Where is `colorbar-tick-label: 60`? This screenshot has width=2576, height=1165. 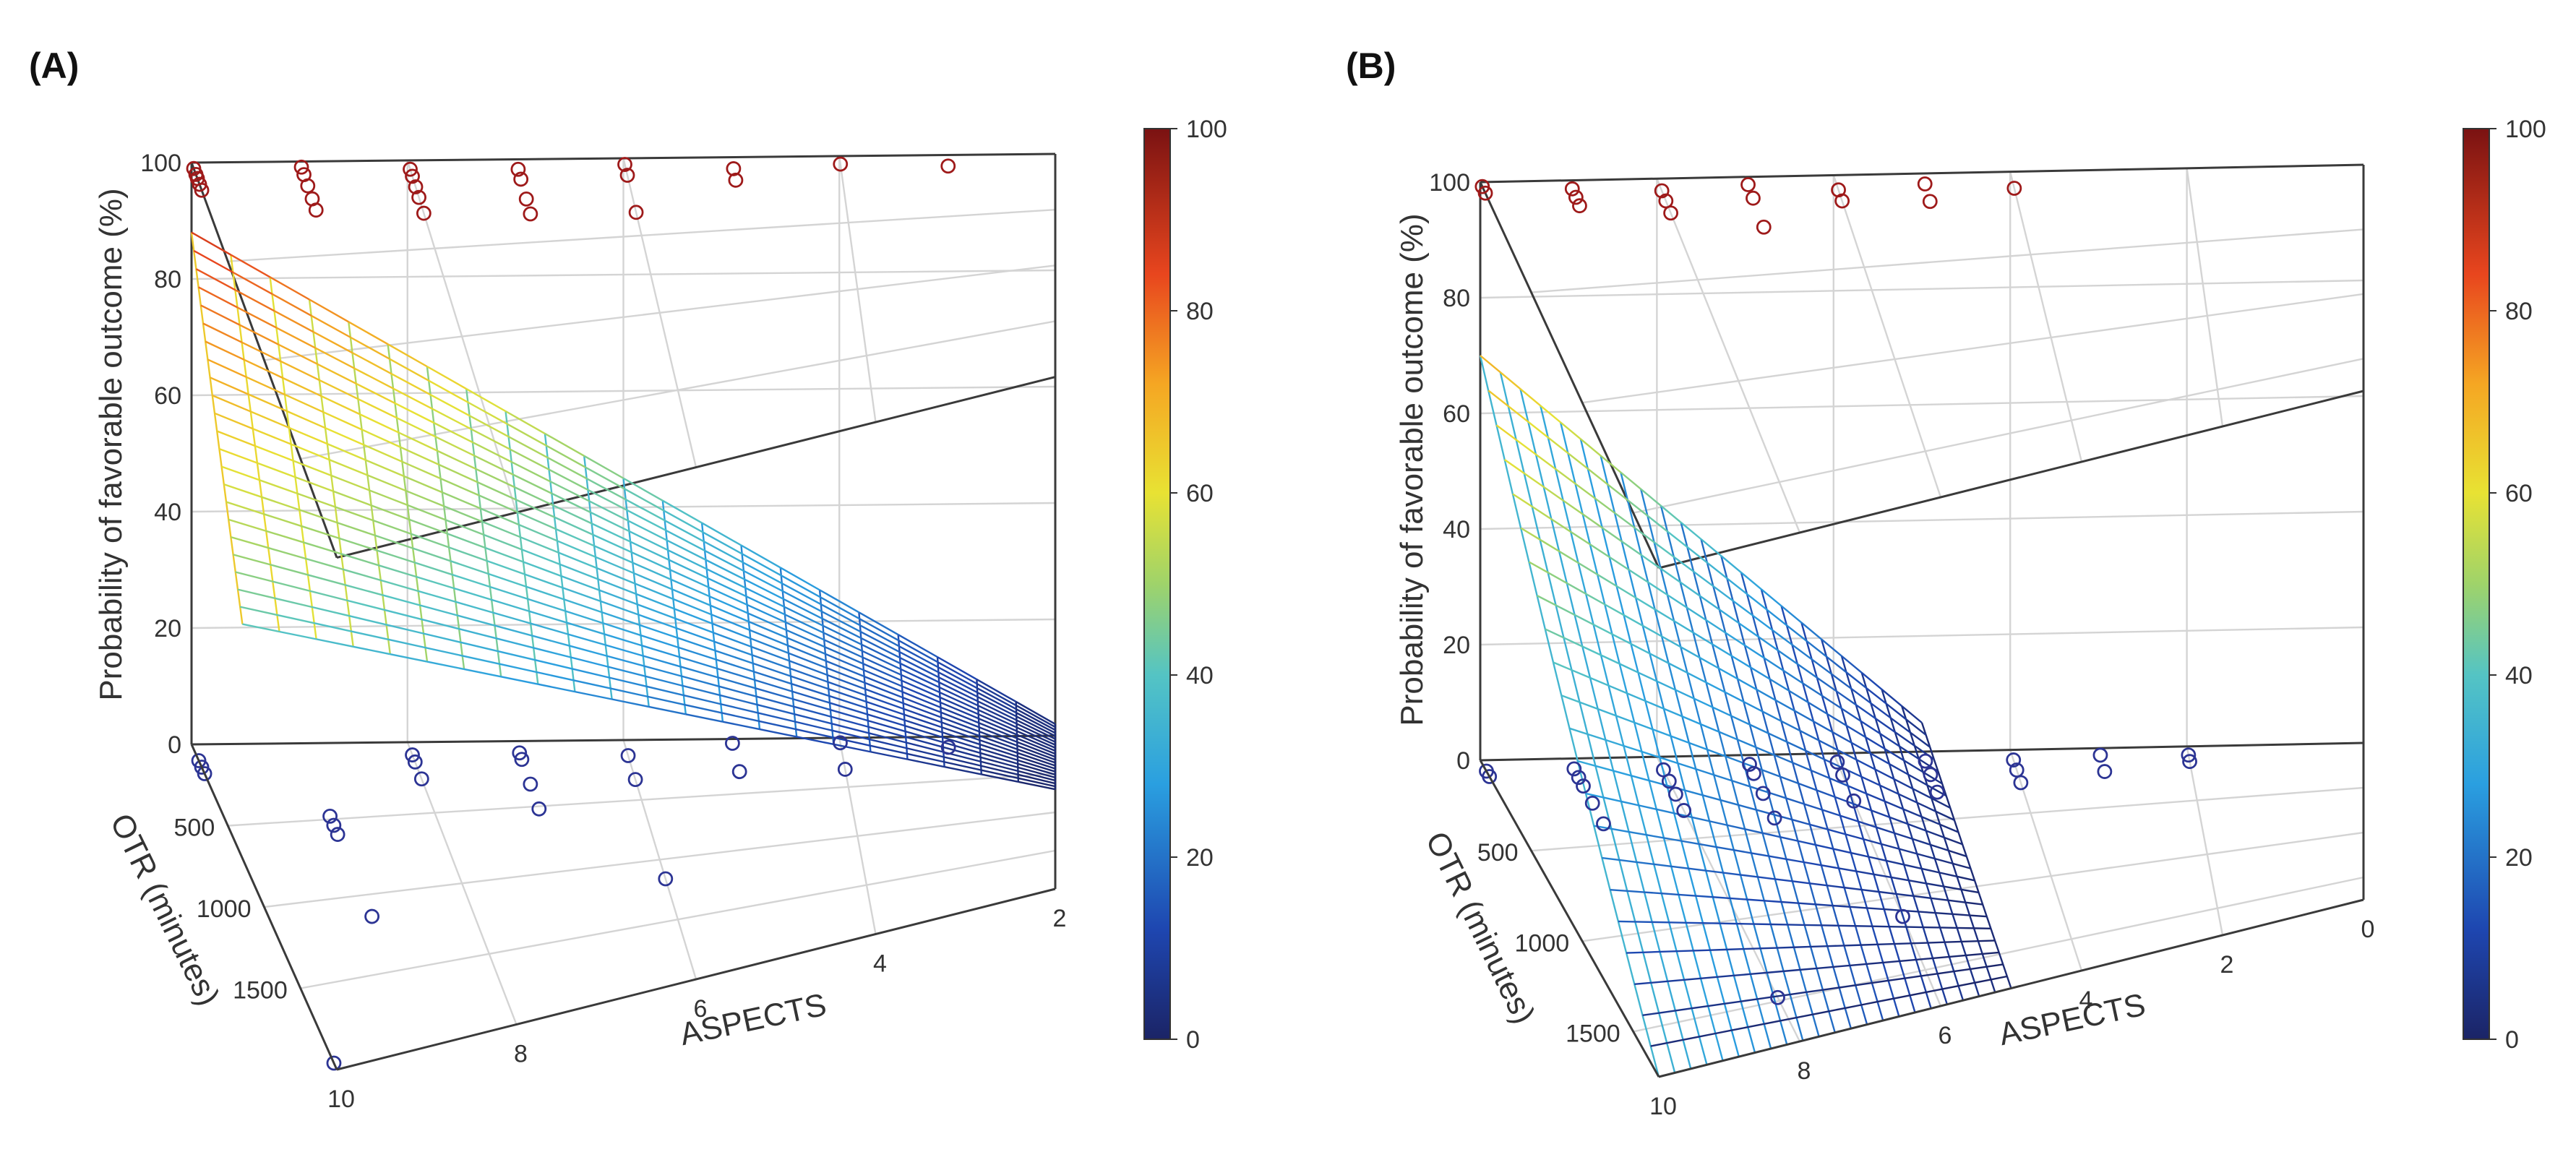
colorbar-tick-label: 60 is located at coordinates (2519, 494).